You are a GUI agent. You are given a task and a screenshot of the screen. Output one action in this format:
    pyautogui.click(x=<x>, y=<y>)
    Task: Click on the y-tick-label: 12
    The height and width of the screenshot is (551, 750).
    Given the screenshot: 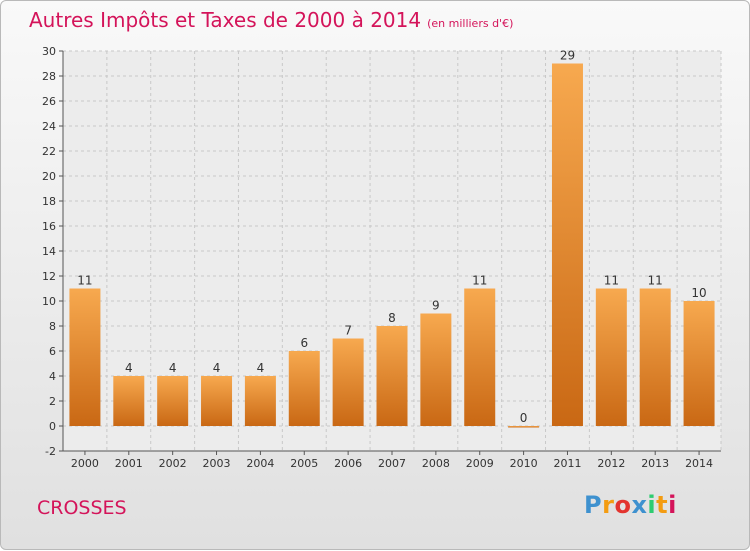 What is the action you would take?
    pyautogui.click(x=49, y=276)
    